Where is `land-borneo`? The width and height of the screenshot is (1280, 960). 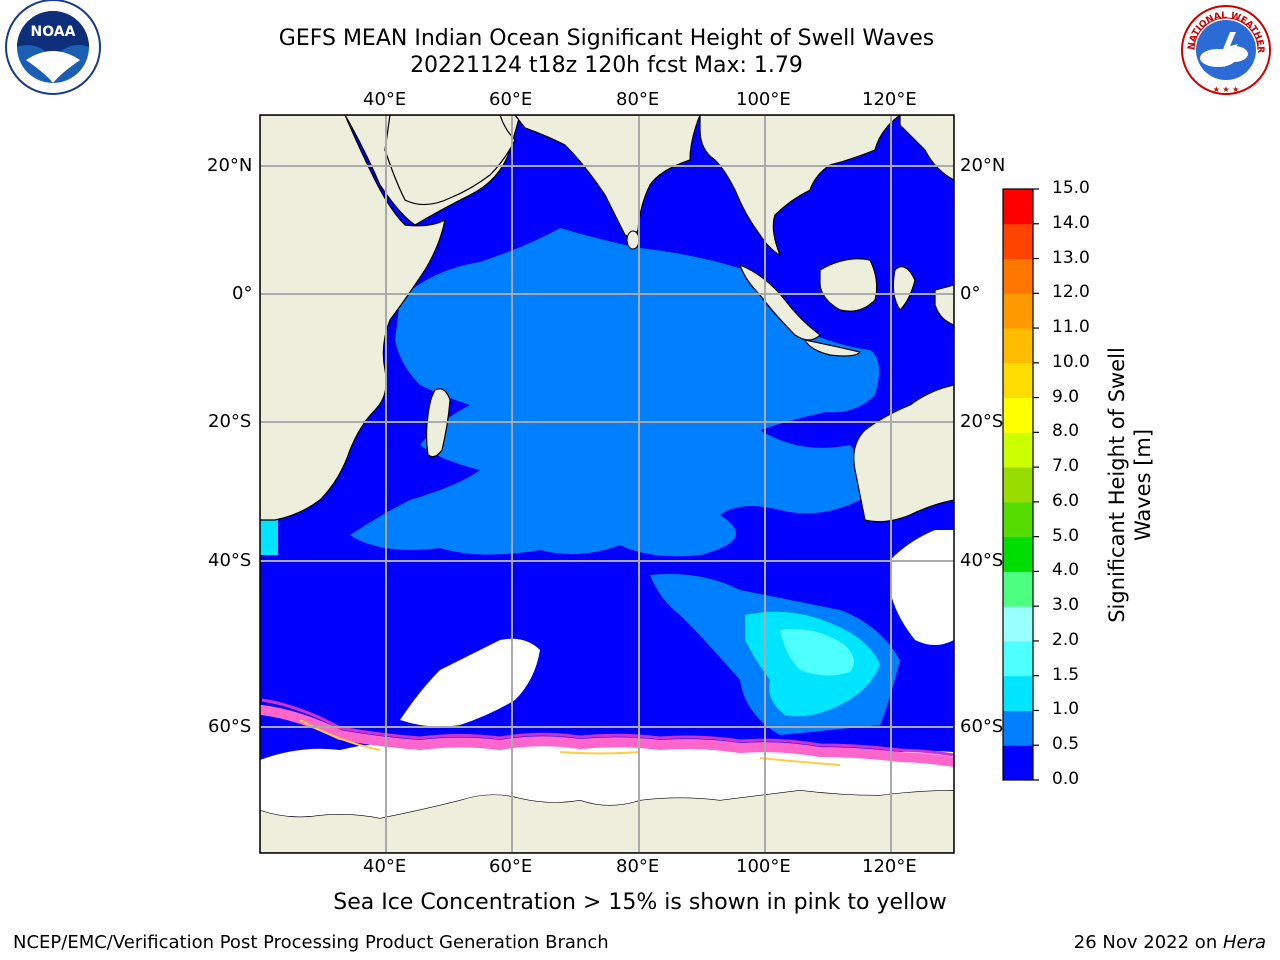 land-borneo is located at coordinates (848, 285).